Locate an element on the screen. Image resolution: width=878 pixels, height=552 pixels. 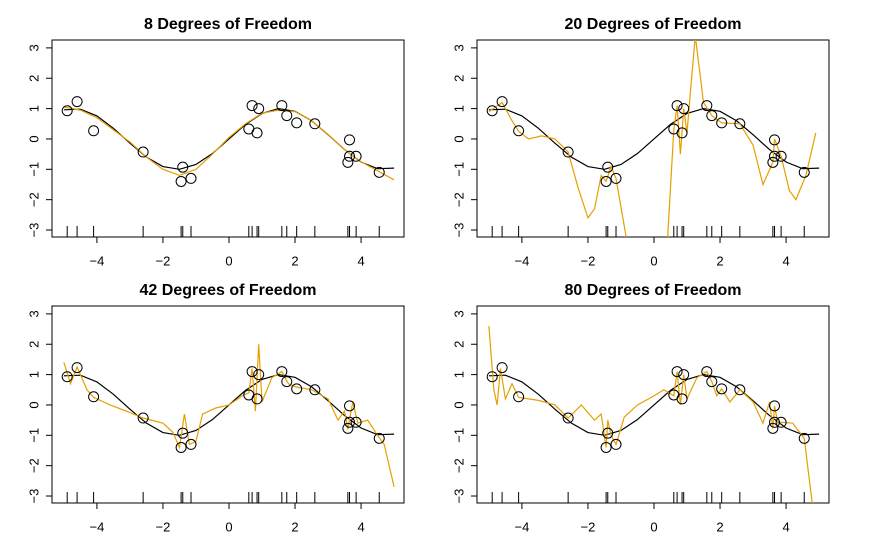
plot-box is located at coordinates (653, 404).